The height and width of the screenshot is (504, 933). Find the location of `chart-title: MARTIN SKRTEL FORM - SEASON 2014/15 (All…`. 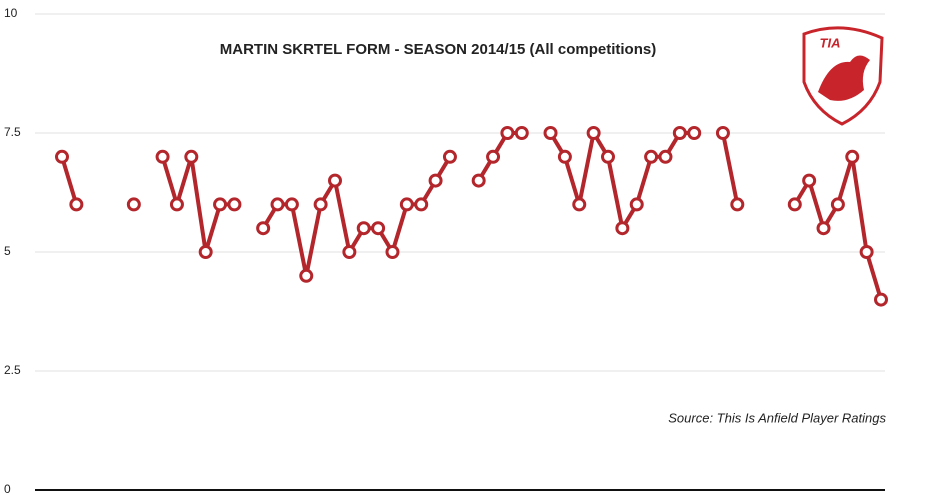

chart-title: MARTIN SKRTEL FORM - SEASON 2014/15 (All… is located at coordinates (438, 49).